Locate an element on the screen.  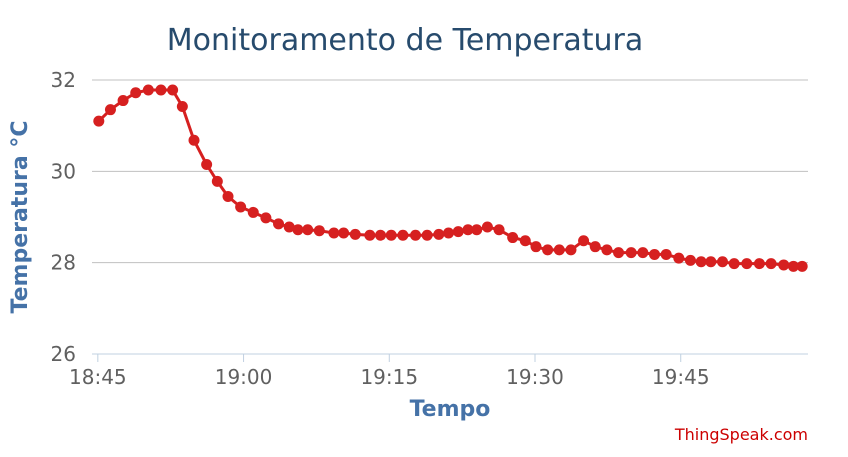
y-axis-title: Temperatura °C is located at coordinates (20, 217).